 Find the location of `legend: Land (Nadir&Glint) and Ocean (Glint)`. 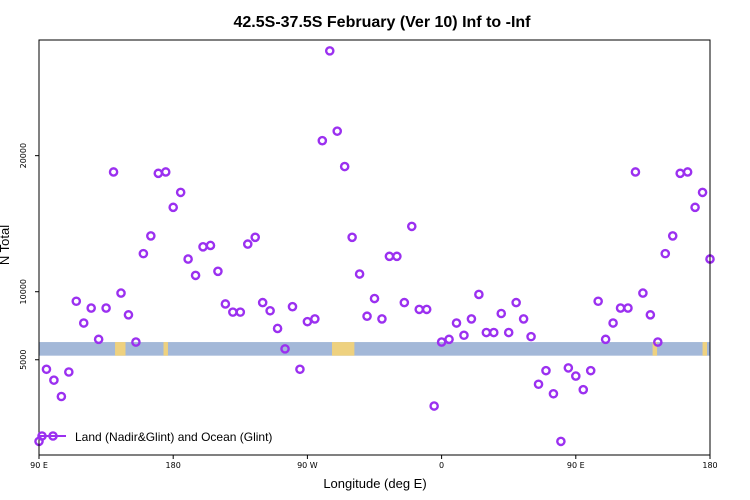

legend: Land (Nadir&Glint) and Ocean (Glint) is located at coordinates (154, 437).